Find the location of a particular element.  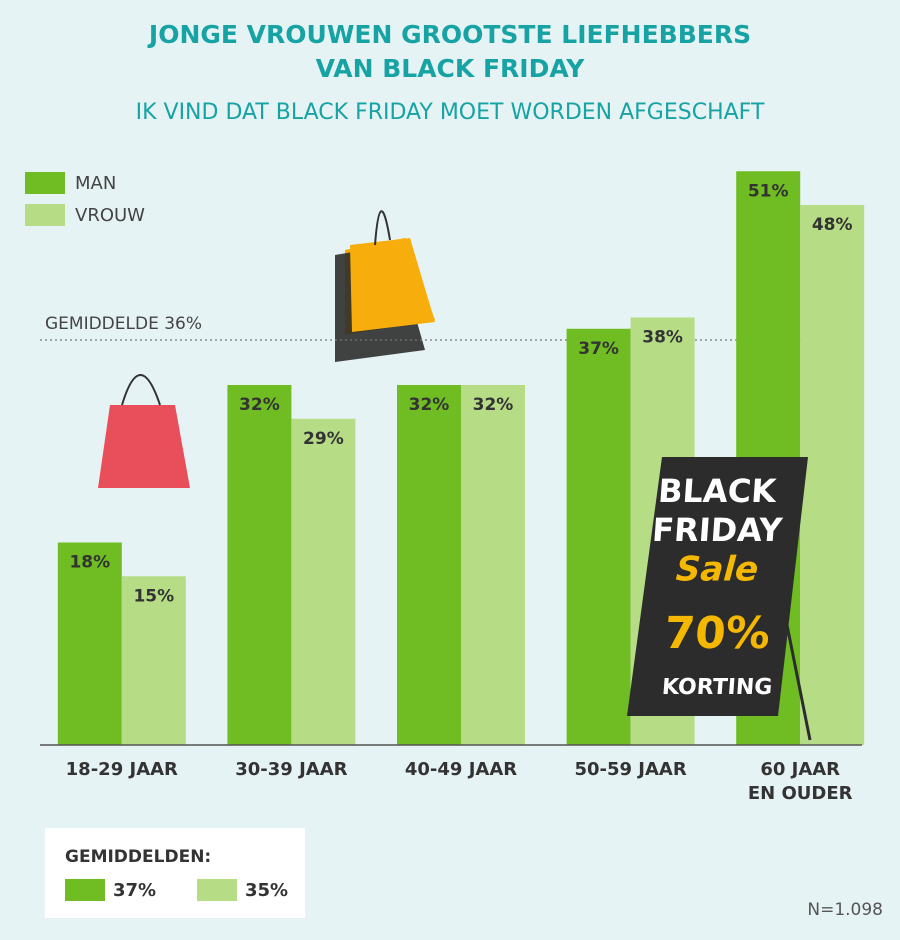

sign-text: KORTING is located at coordinates (717, 687).